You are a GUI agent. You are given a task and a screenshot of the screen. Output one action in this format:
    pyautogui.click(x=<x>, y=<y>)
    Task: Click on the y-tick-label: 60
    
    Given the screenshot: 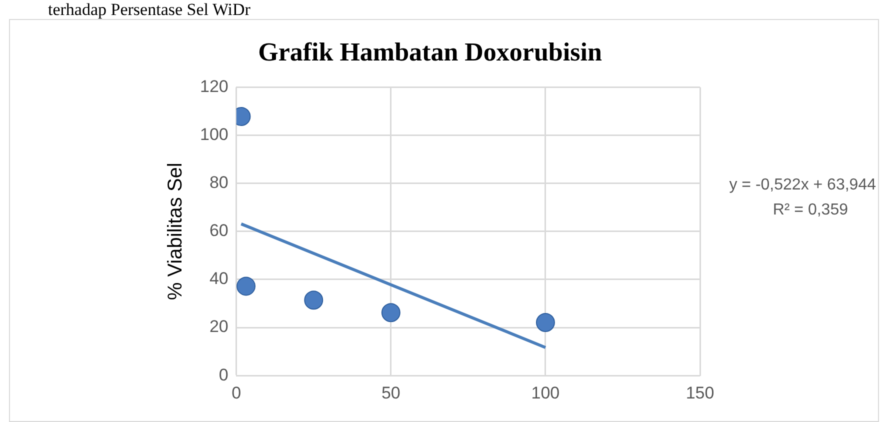 What is the action you would take?
    pyautogui.click(x=218, y=230)
    